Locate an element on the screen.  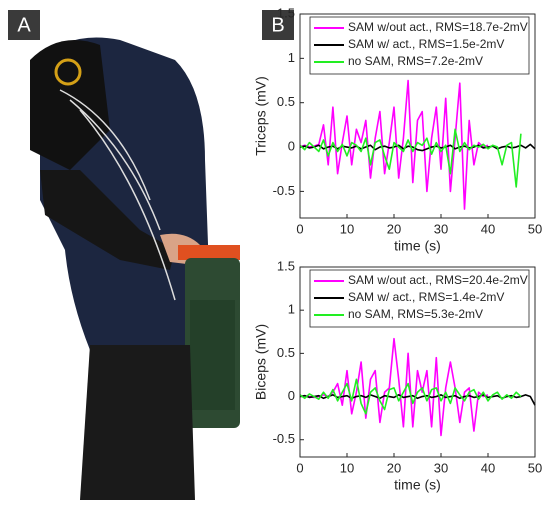
y-axis-label: Biceps (mV) is located at coordinates (261, 362).